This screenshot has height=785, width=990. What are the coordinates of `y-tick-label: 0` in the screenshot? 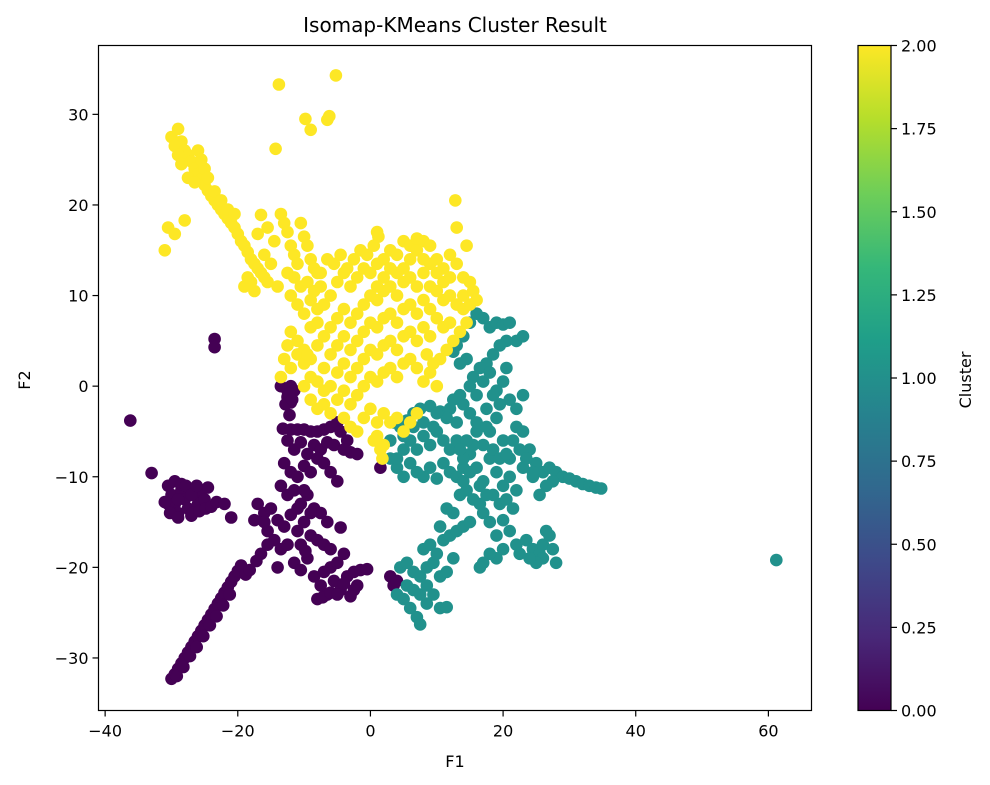 It's located at (83, 386).